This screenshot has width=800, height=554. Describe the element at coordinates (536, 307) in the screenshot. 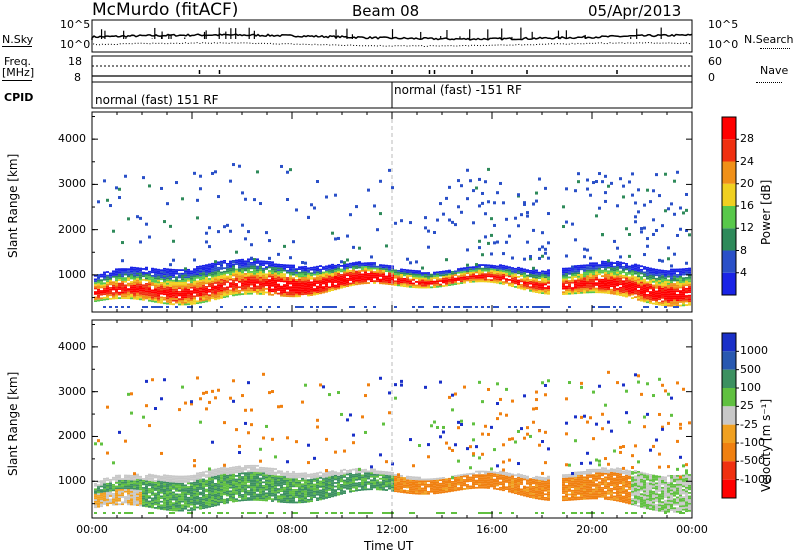

I see `power-near-range` at that location.